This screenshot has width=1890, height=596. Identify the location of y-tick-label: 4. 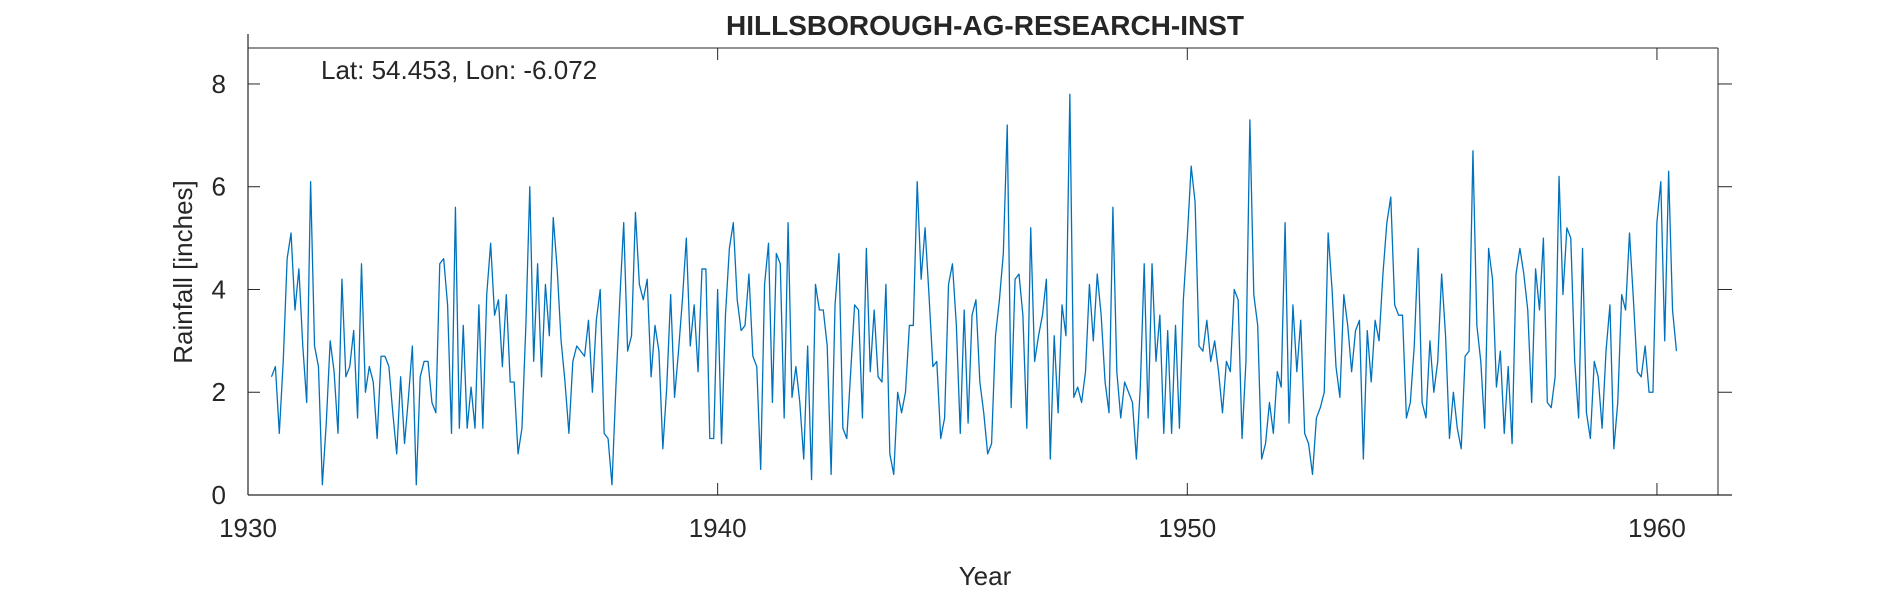
(219, 289).